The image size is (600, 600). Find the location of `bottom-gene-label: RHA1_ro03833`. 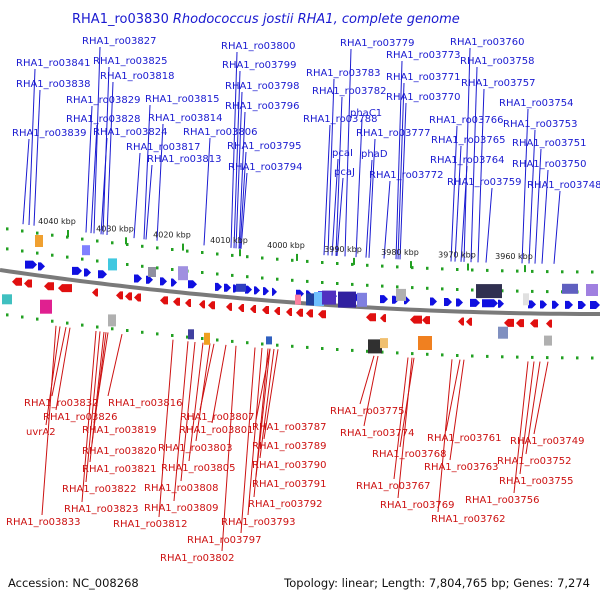

bottom-gene-label: RHA1_ro03833 is located at coordinates (43, 522).